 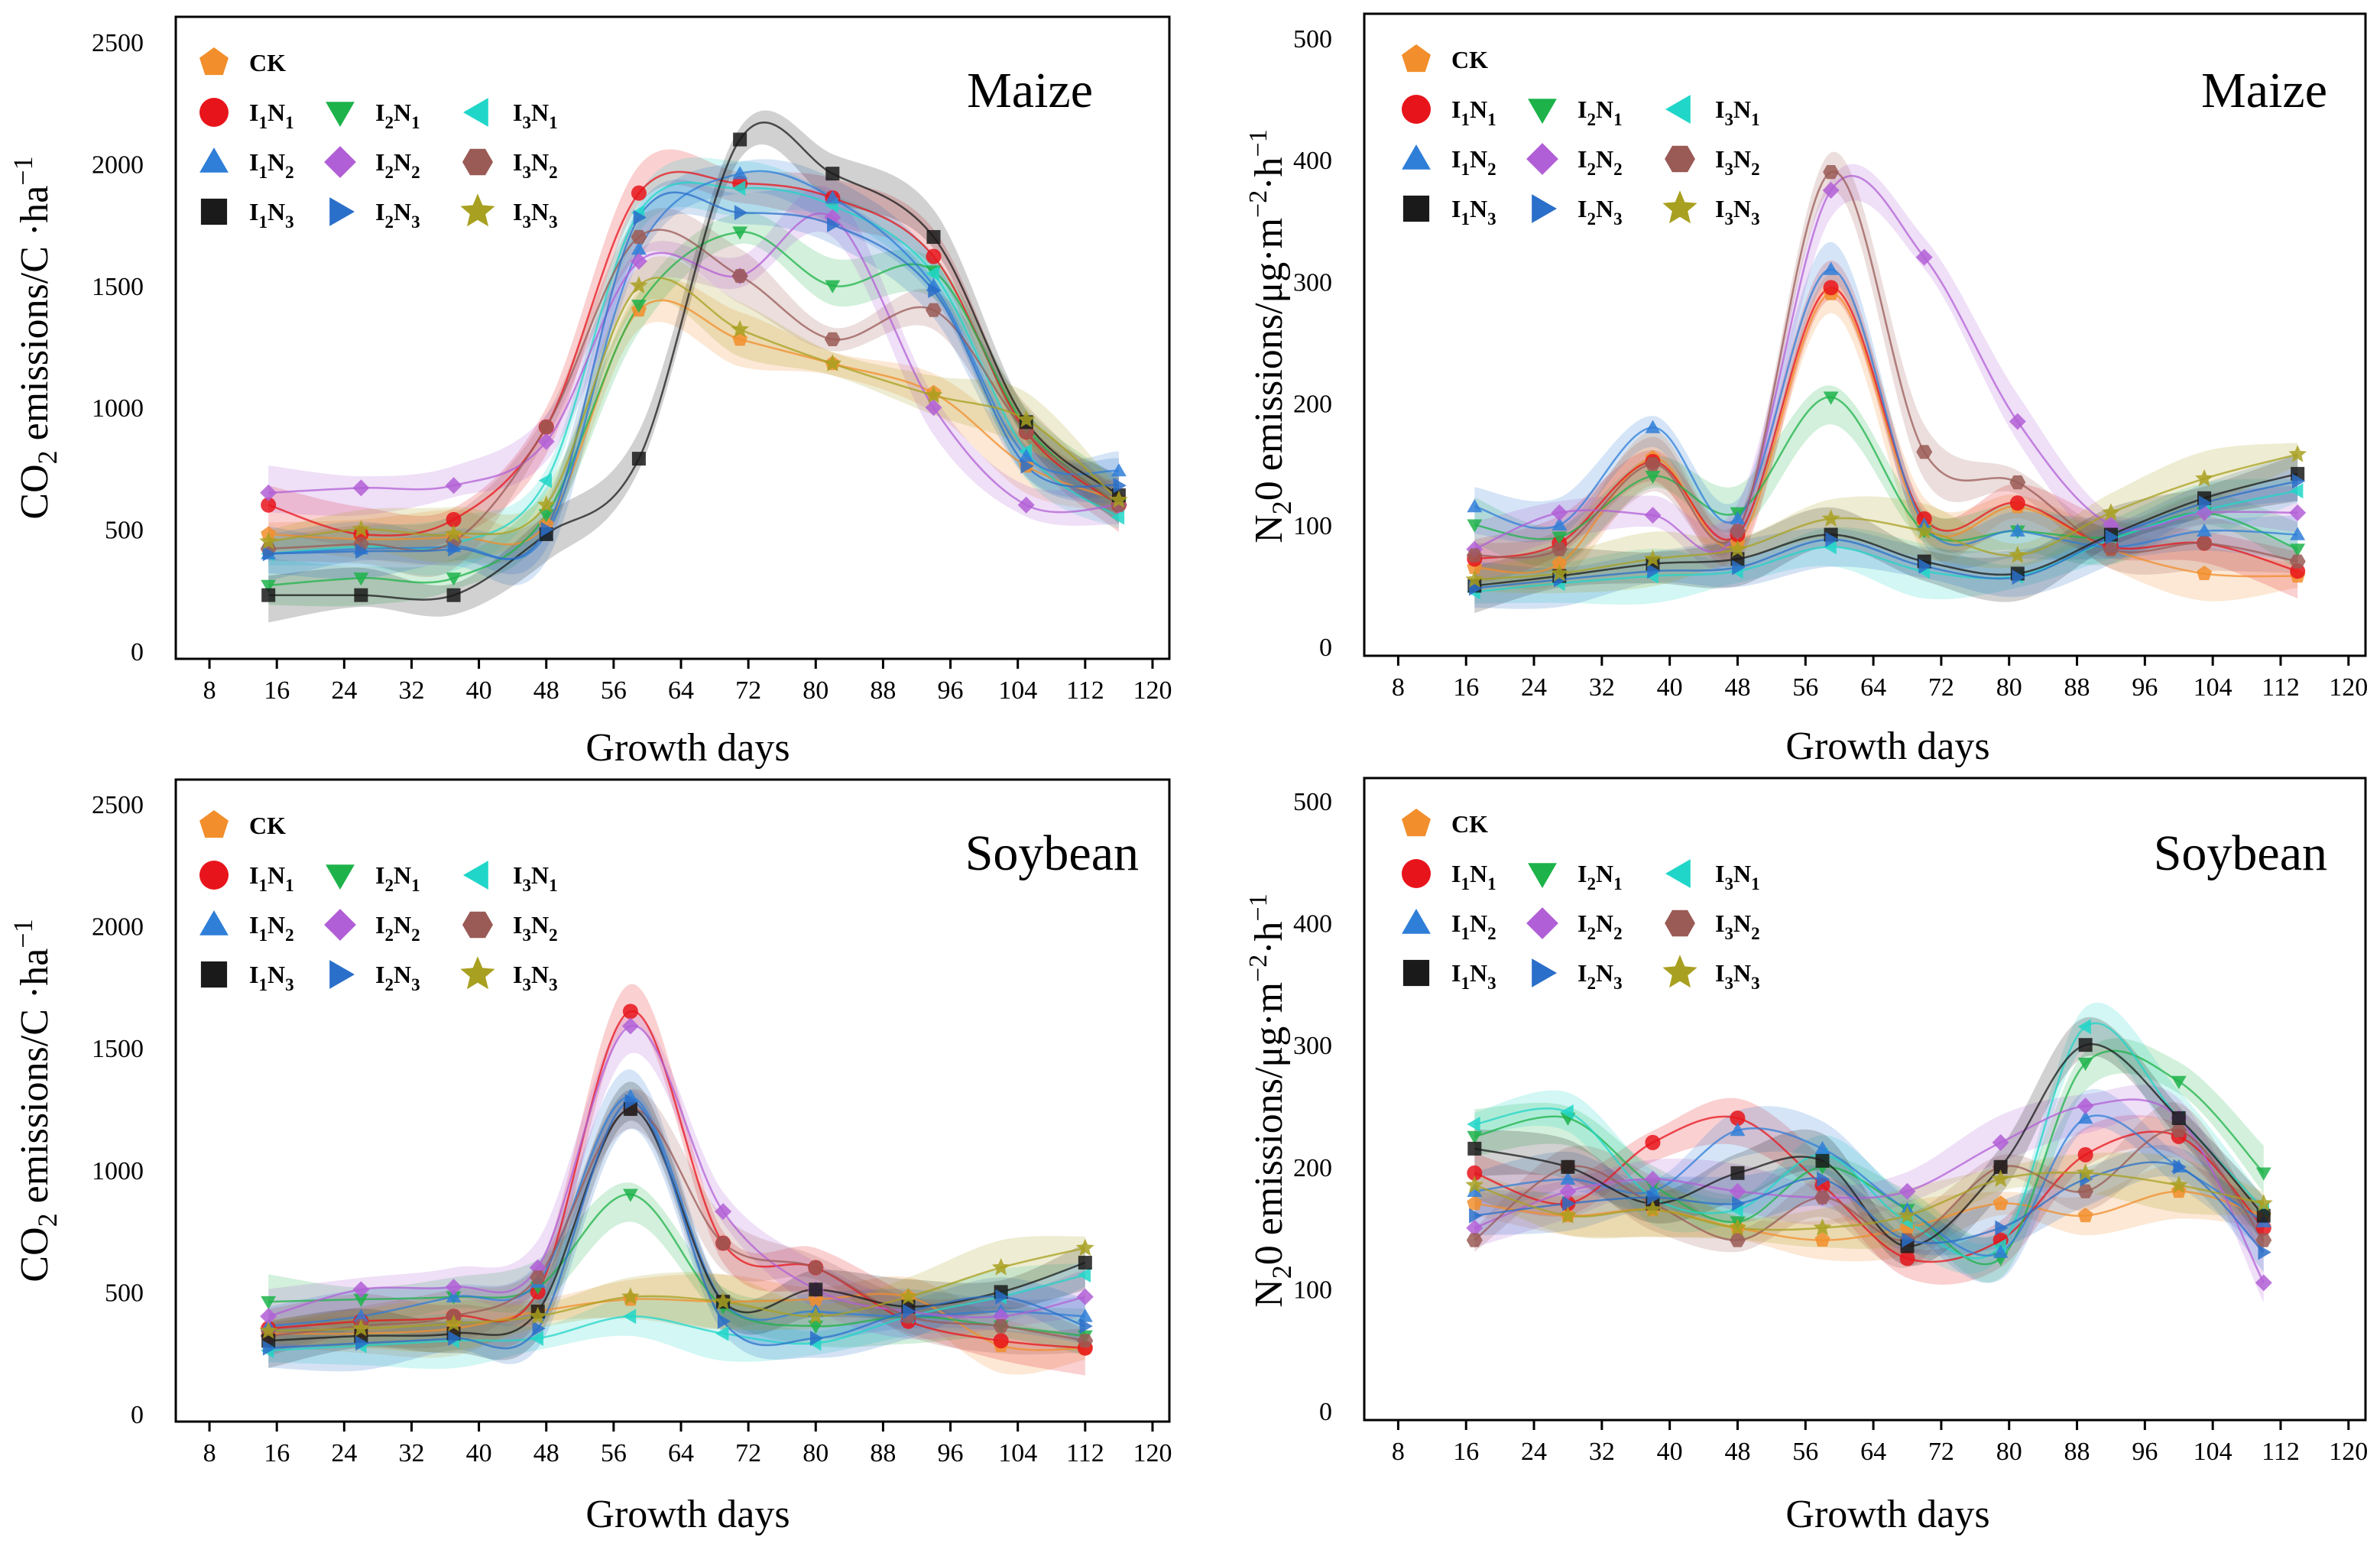 I want to click on x-tick-label: 88, so click(x=883, y=690).